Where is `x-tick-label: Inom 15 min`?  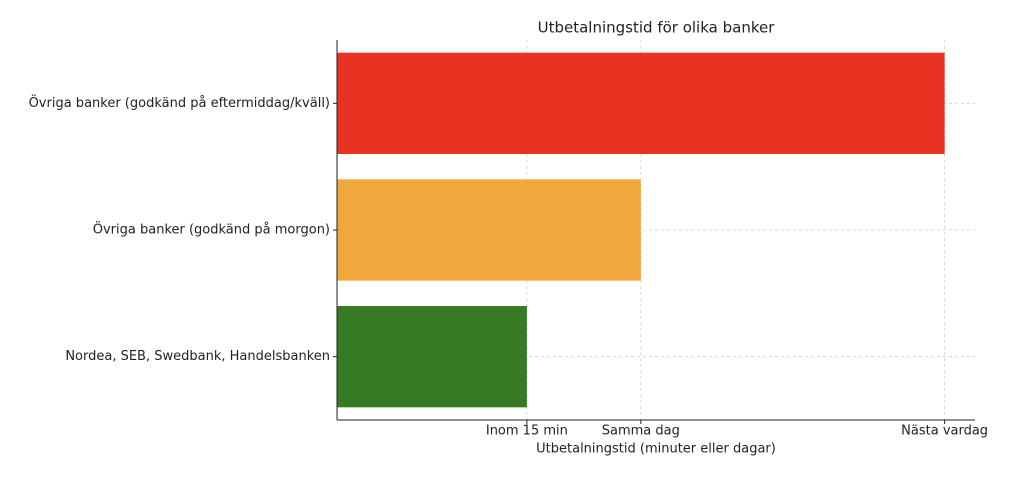
x-tick-label: Inom 15 min is located at coordinates (527, 431).